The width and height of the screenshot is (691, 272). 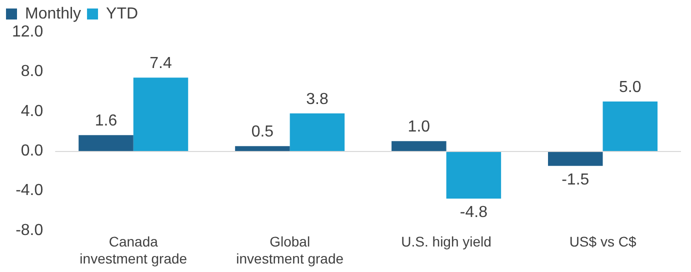 What do you see at coordinates (32, 111) in the screenshot?
I see `y-tick-label: 4.0` at bounding box center [32, 111].